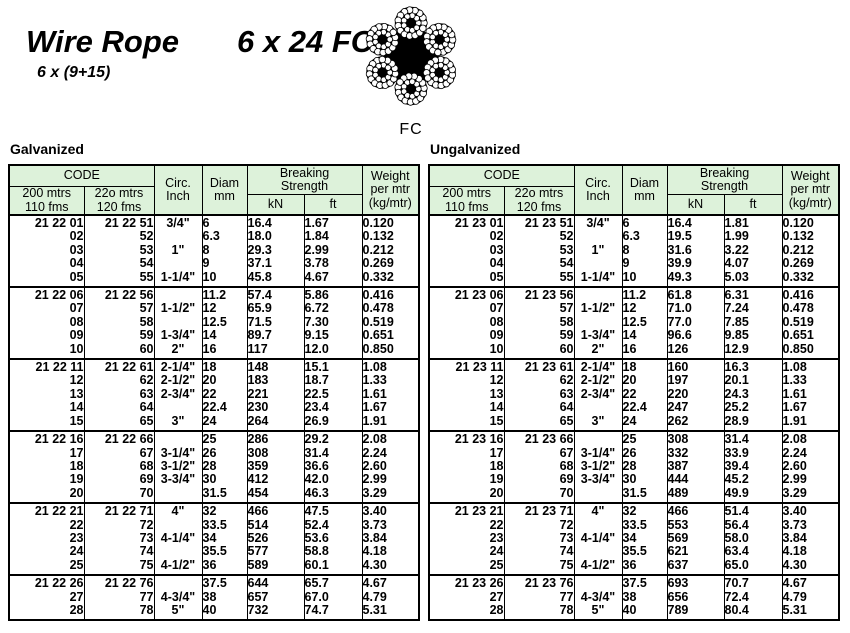  I want to click on diam-mm-cell: 12, so click(644, 309).